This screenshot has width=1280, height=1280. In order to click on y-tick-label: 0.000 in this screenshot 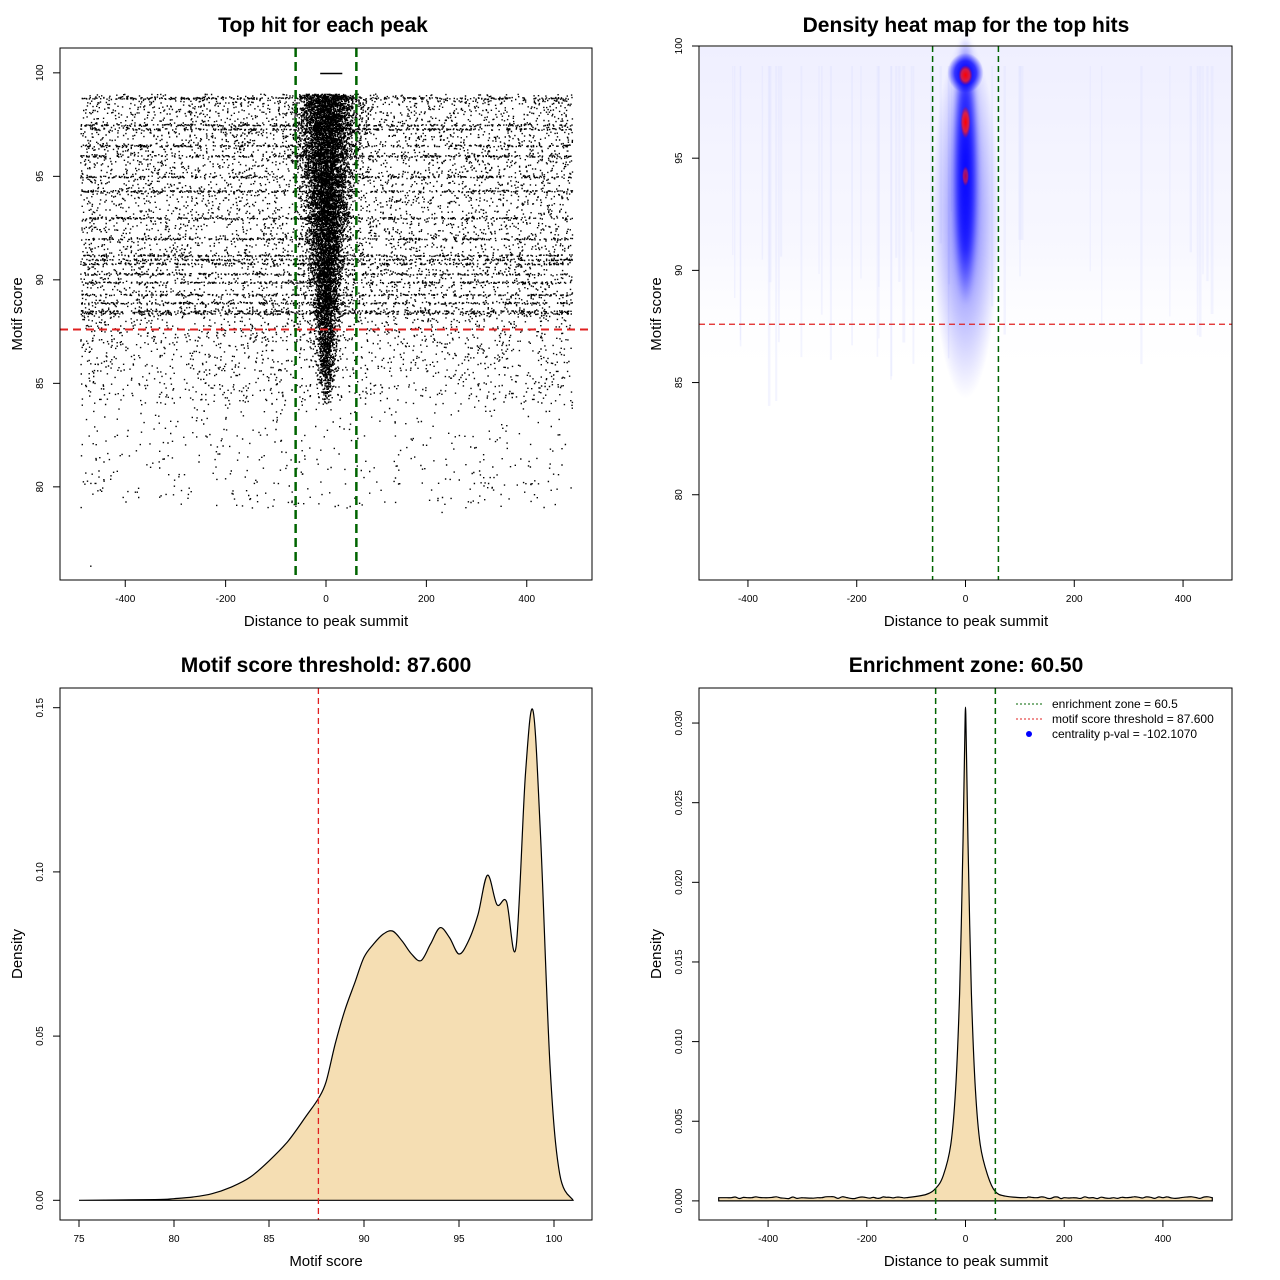, I will do `click(679, 1200)`.